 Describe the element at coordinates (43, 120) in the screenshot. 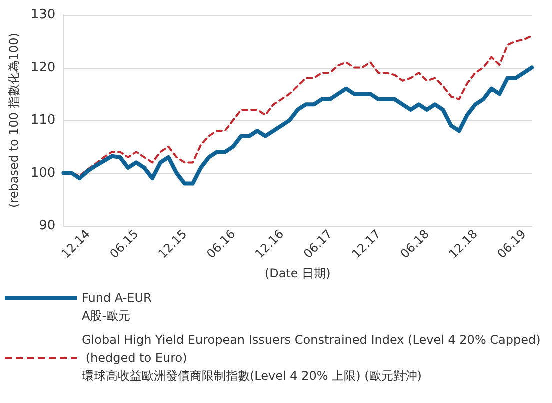

I see `y-tick-label: 110` at that location.